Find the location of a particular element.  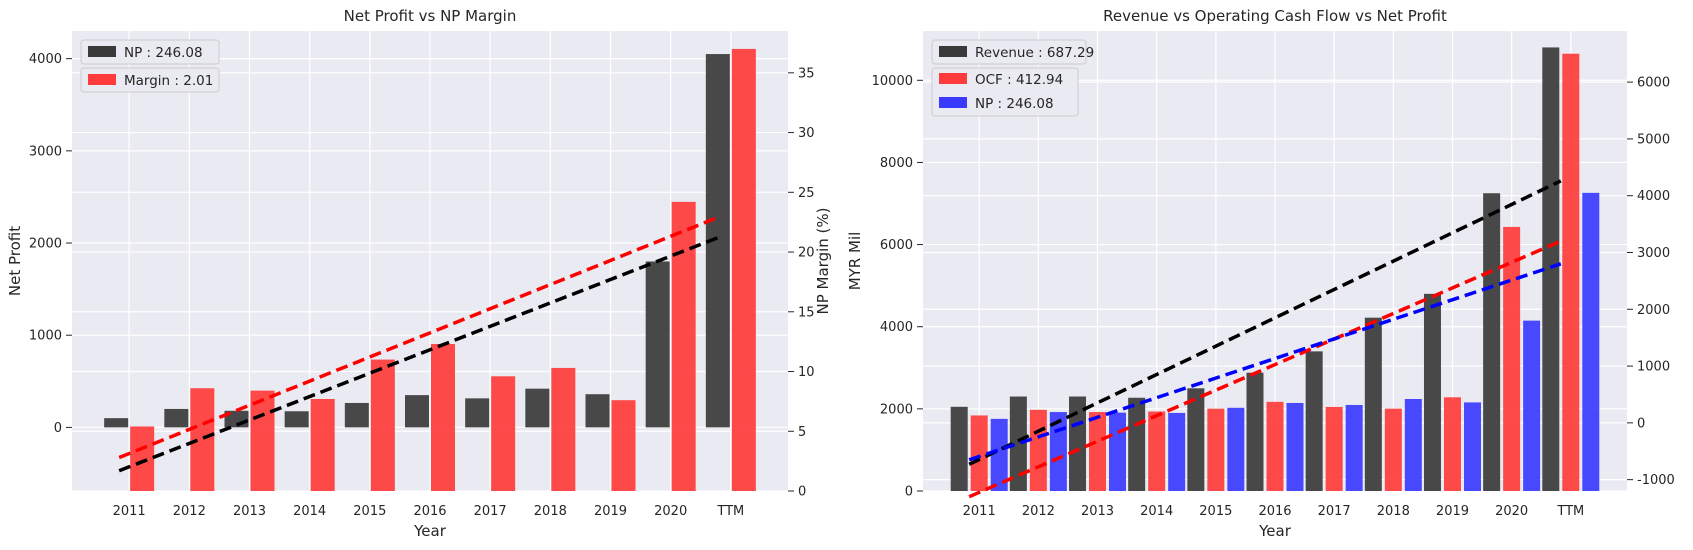

x-tick-label: 2016 is located at coordinates (429, 511).